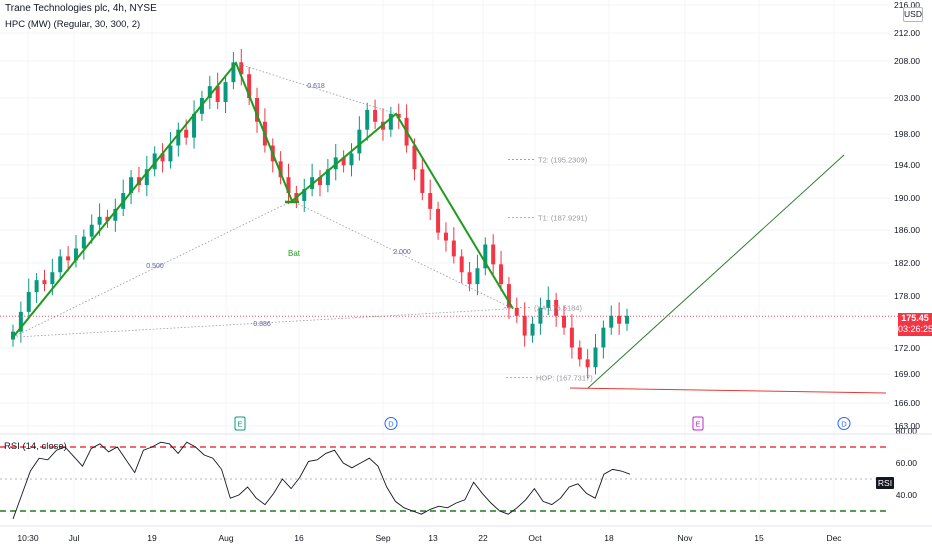 The height and width of the screenshot is (555, 932). Describe the element at coordinates (316, 86) in the screenshot. I see `ratio-label: 0.618` at that location.